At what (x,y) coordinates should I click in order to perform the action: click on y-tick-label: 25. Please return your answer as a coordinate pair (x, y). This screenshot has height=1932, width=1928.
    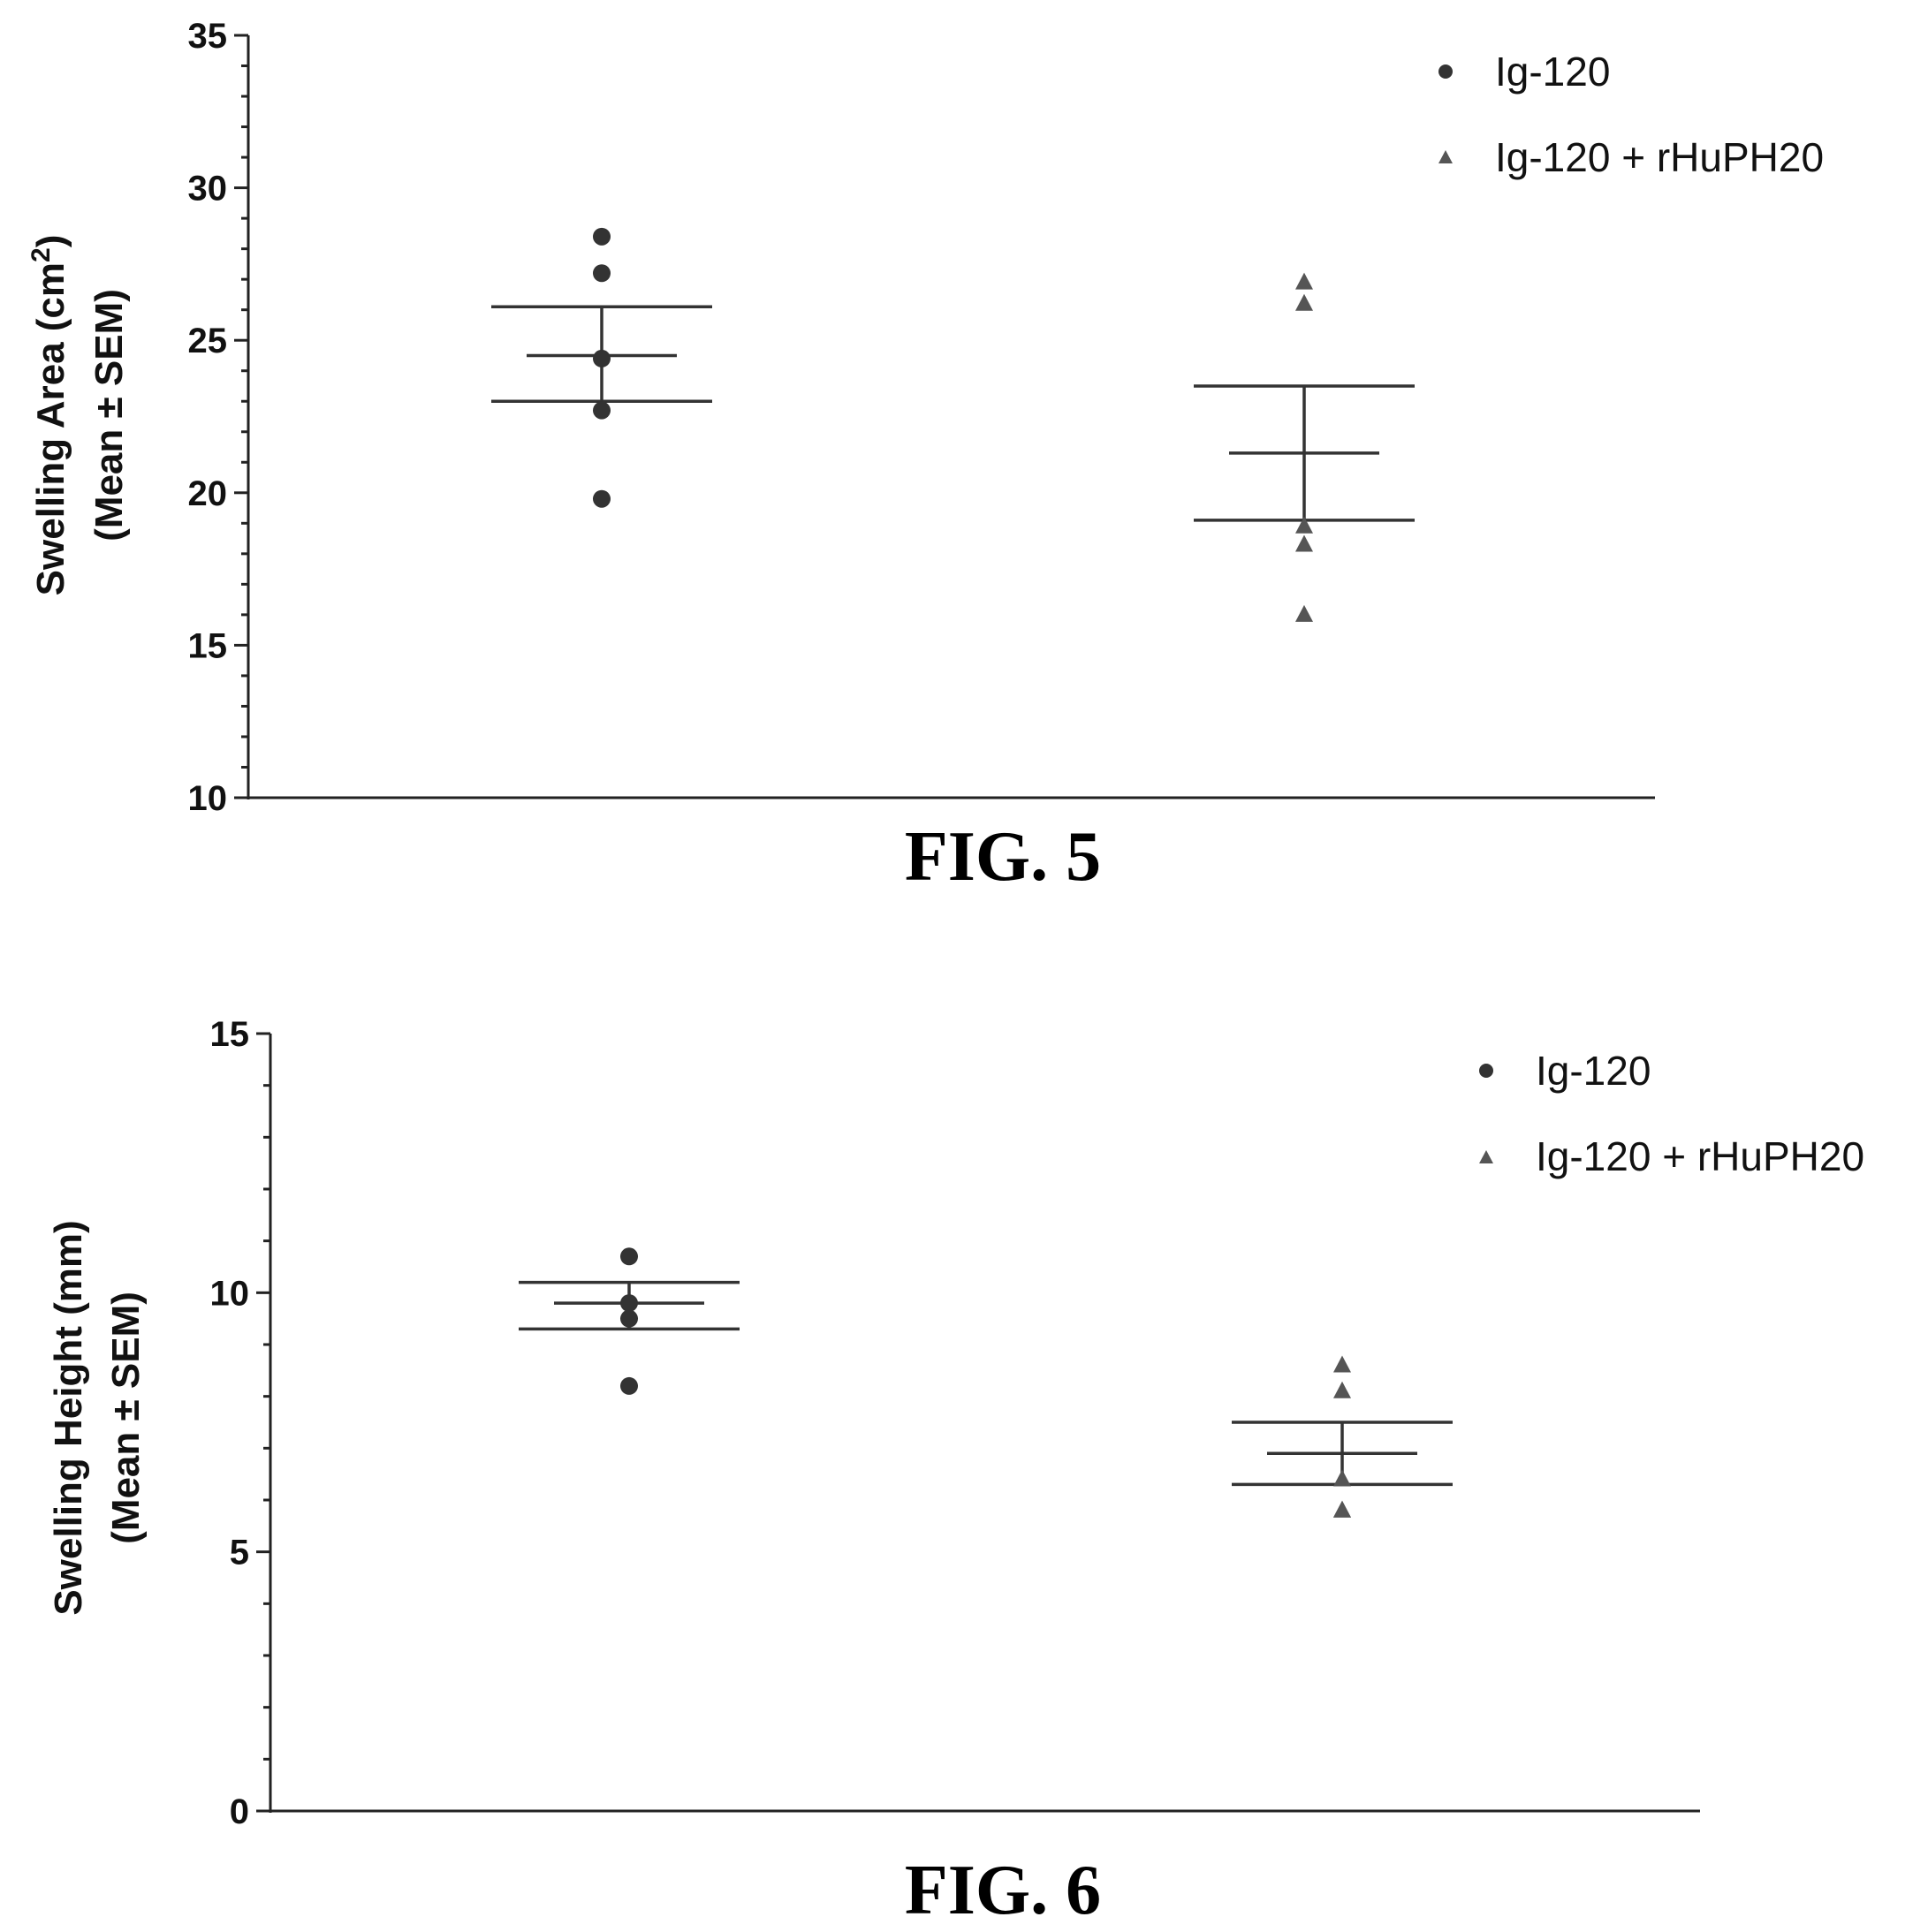
    Looking at the image, I should click on (208, 341).